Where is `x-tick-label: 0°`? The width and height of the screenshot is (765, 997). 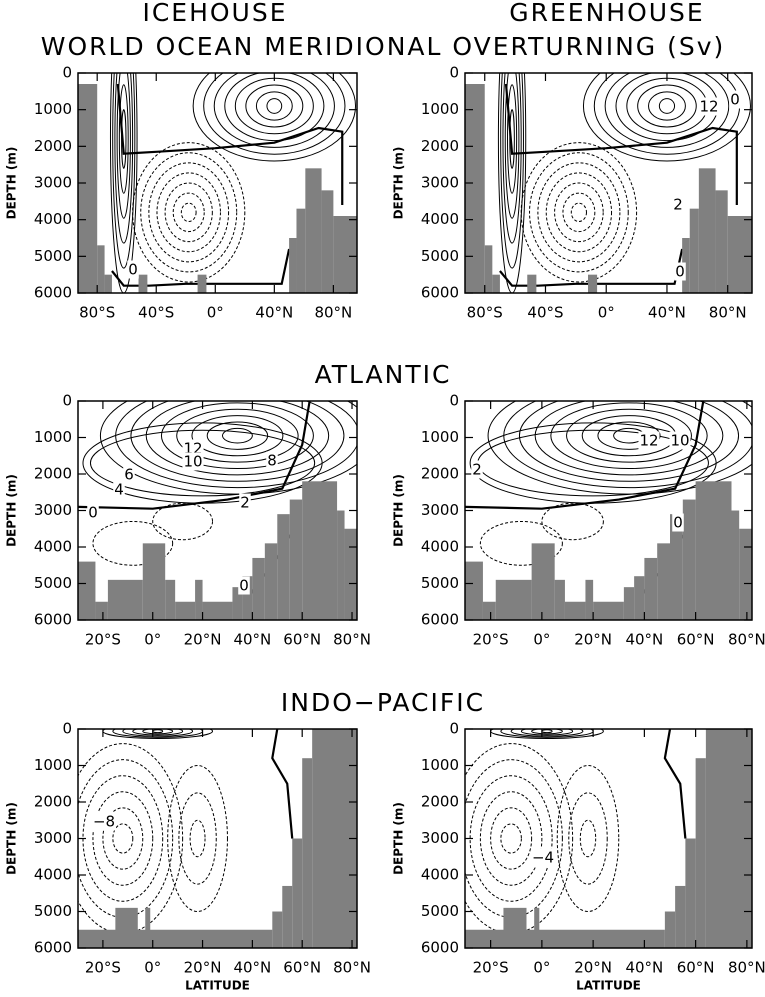
x-tick-label: 0° is located at coordinates (541, 640).